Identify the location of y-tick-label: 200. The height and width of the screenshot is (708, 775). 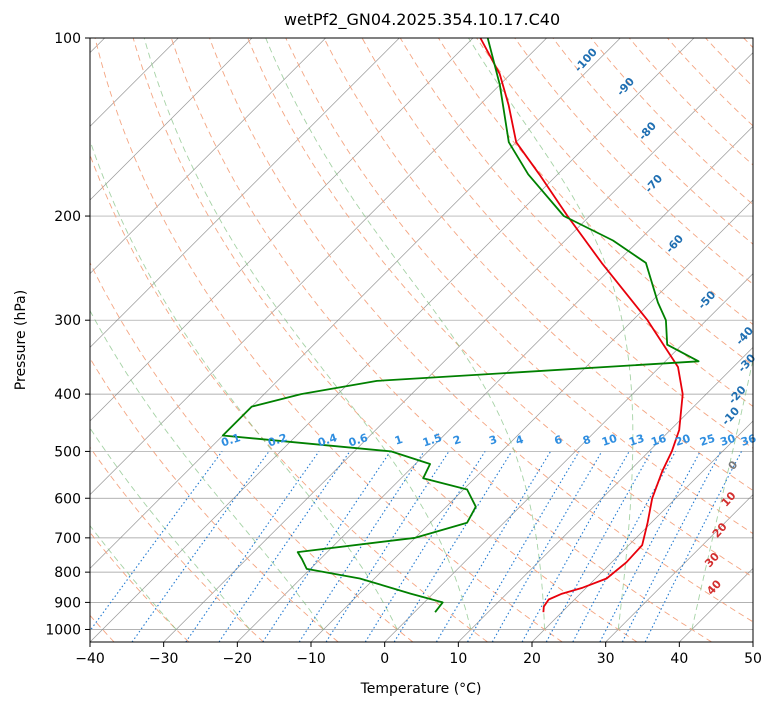
(67, 217).